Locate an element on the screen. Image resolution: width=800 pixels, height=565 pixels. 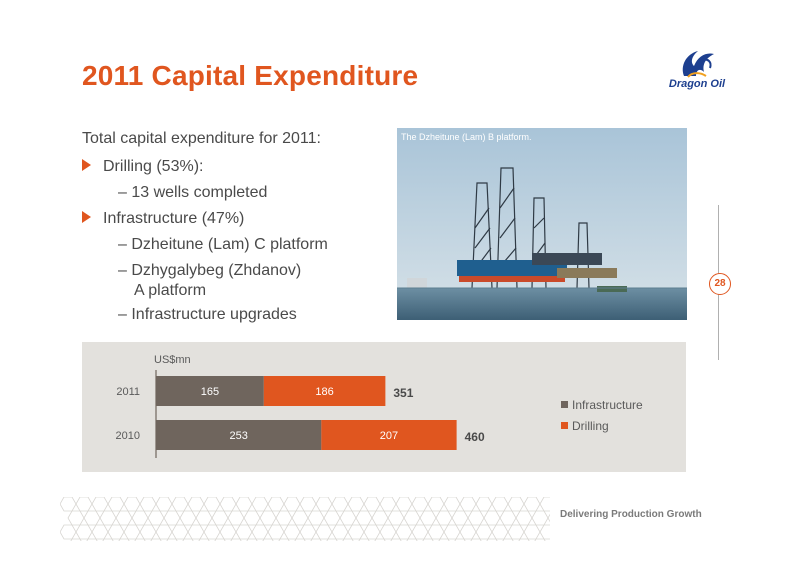
bar-infrastructure-2010 is located at coordinates (239, 435).